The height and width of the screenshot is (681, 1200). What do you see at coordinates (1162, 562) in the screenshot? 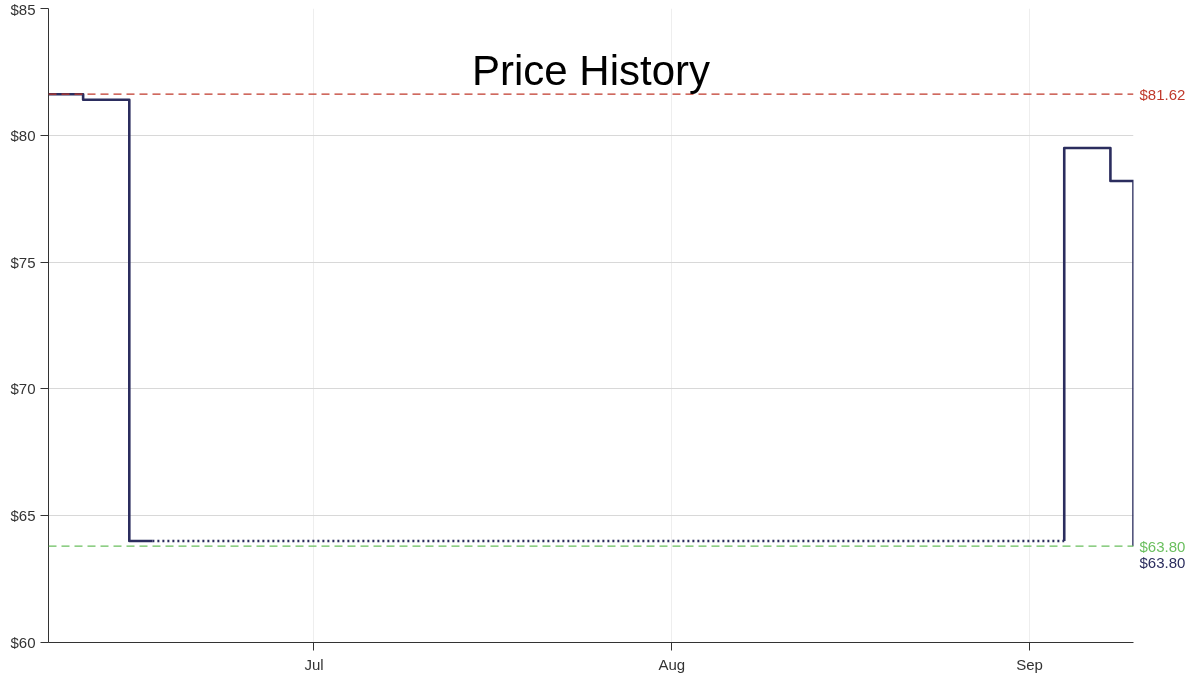
I see `annotation: $63.80` at bounding box center [1162, 562].